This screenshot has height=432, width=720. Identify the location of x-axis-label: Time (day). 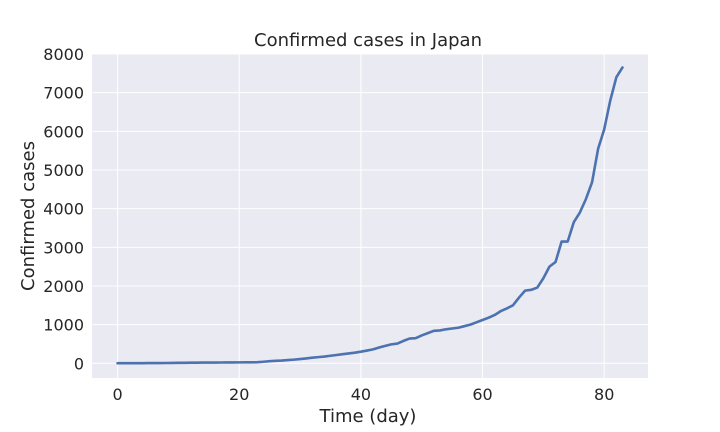
(368, 416).